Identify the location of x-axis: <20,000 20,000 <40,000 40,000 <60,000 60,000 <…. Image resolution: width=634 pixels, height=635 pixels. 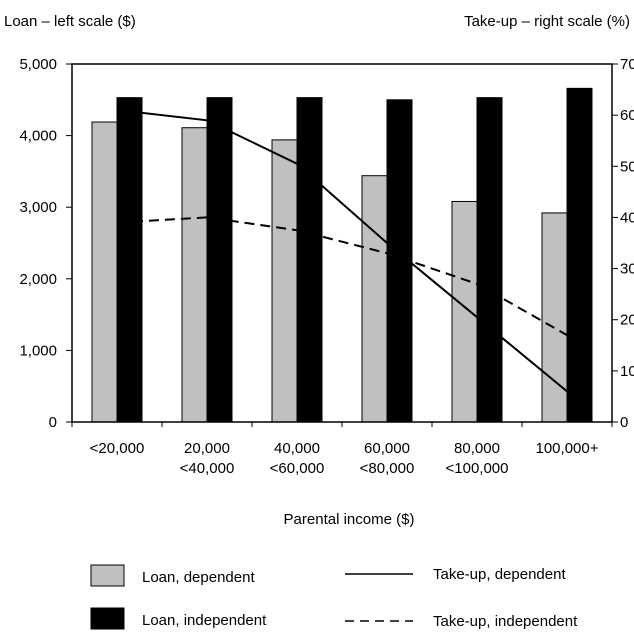
(342, 449).